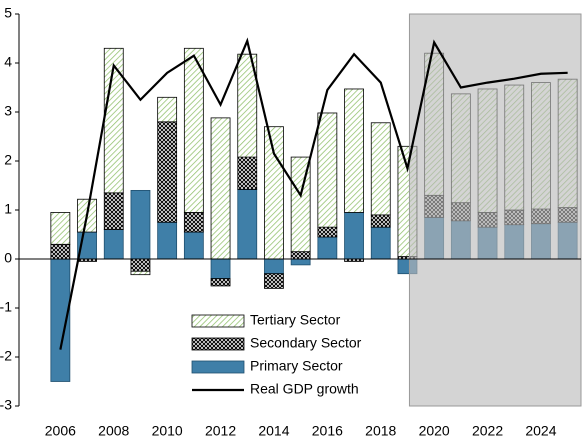 This screenshot has width=582, height=447. What do you see at coordinates (8, 258) in the screenshot?
I see `y-tick-label: 0` at bounding box center [8, 258].